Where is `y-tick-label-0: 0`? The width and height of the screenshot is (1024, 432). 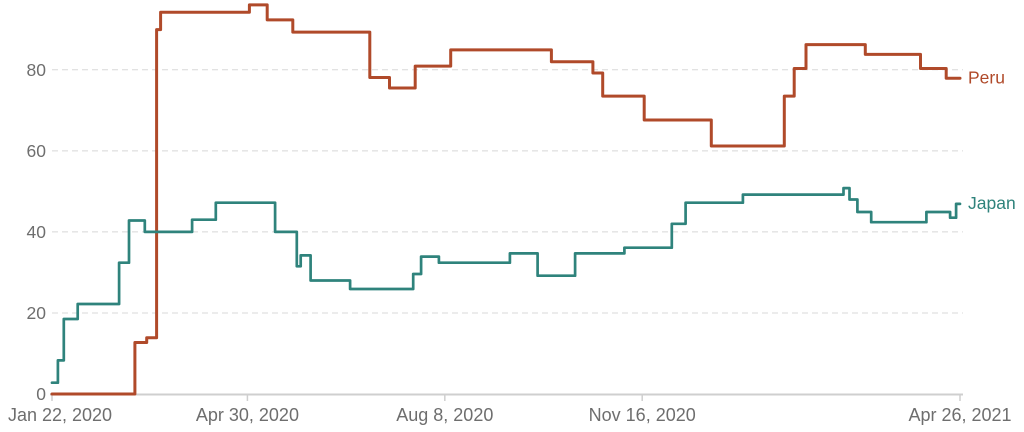
y-tick-label-0: 0 is located at coordinates (41, 394).